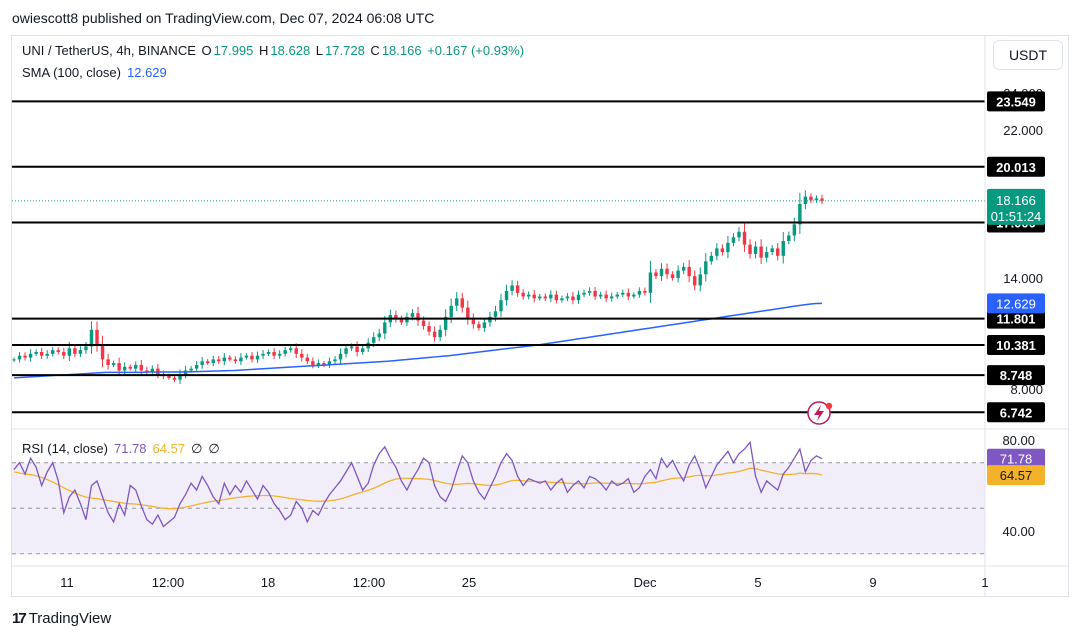 This screenshot has width=1080, height=641. What do you see at coordinates (319, 50) in the screenshot?
I see `low-label: L` at bounding box center [319, 50].